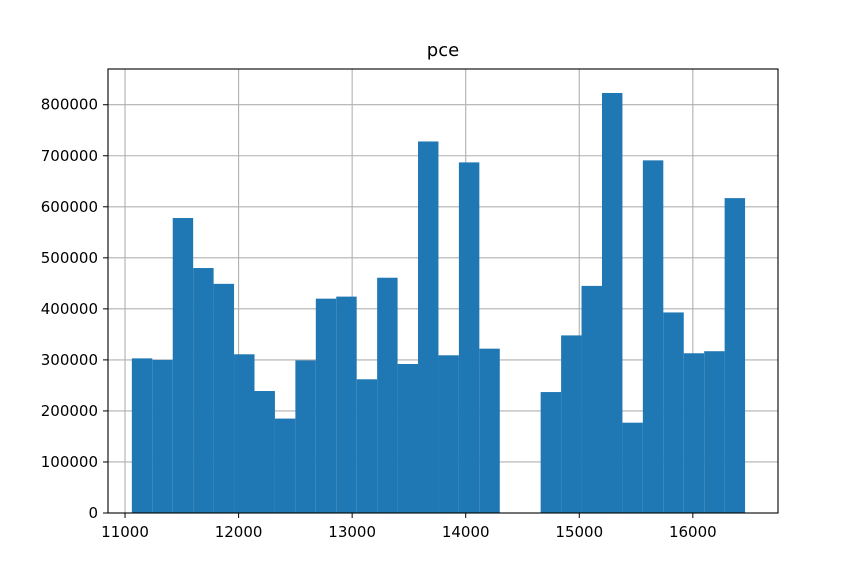 This screenshot has width=864, height=576. Describe the element at coordinates (69, 411) in the screenshot. I see `y-tick-label: 200000` at that location.